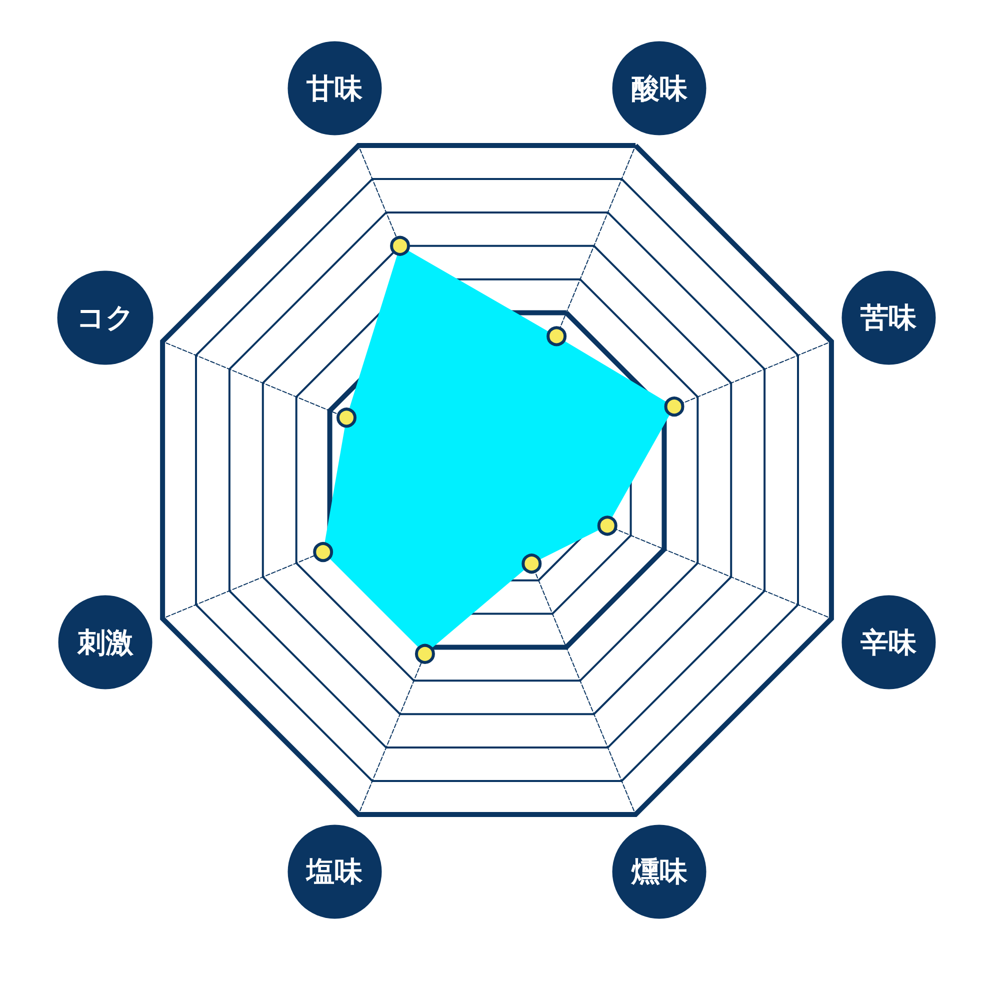 The image size is (1000, 1000). I want to click on spoke-label: 酸味, so click(659, 88).